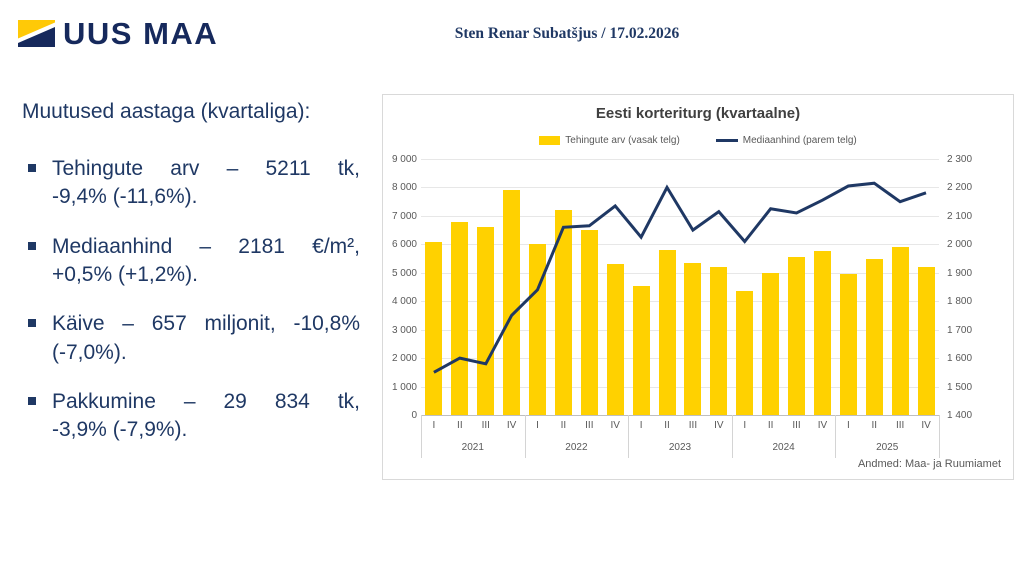 This screenshot has width=1024, height=576. What do you see at coordinates (404, 245) in the screenshot?
I see `y-axis-label-left: 6 000` at bounding box center [404, 245].